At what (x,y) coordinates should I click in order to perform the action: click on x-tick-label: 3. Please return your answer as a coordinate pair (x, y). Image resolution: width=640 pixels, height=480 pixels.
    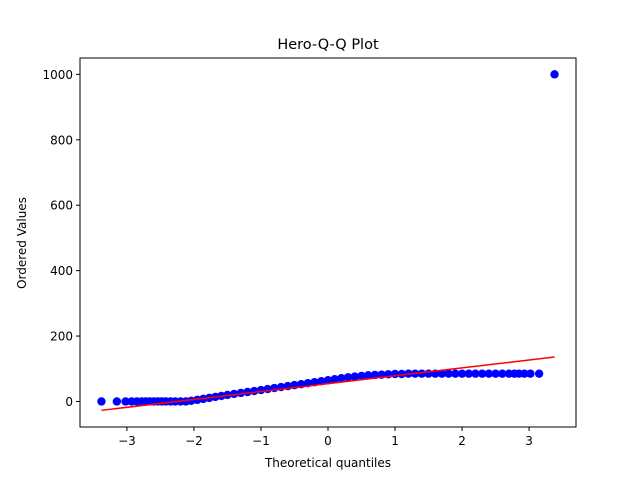
    Looking at the image, I should click on (529, 441).